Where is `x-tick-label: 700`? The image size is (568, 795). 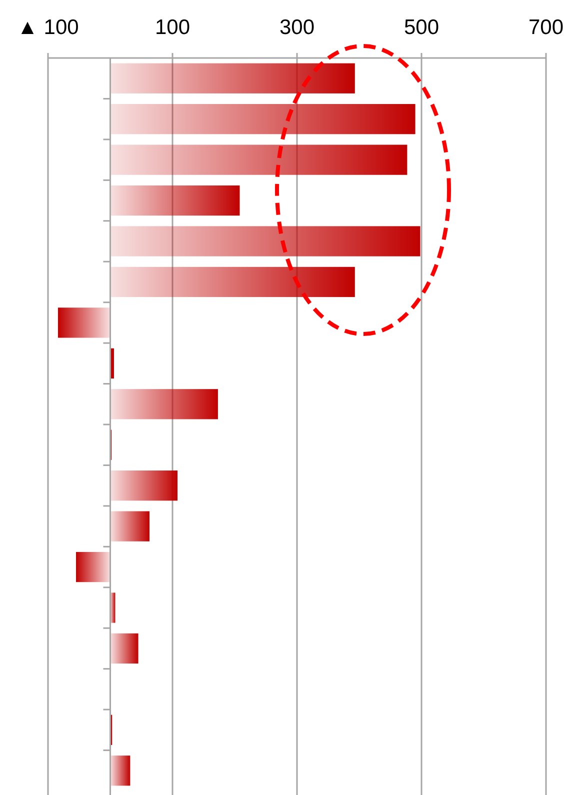 x-tick-label: 700 is located at coordinates (546, 27).